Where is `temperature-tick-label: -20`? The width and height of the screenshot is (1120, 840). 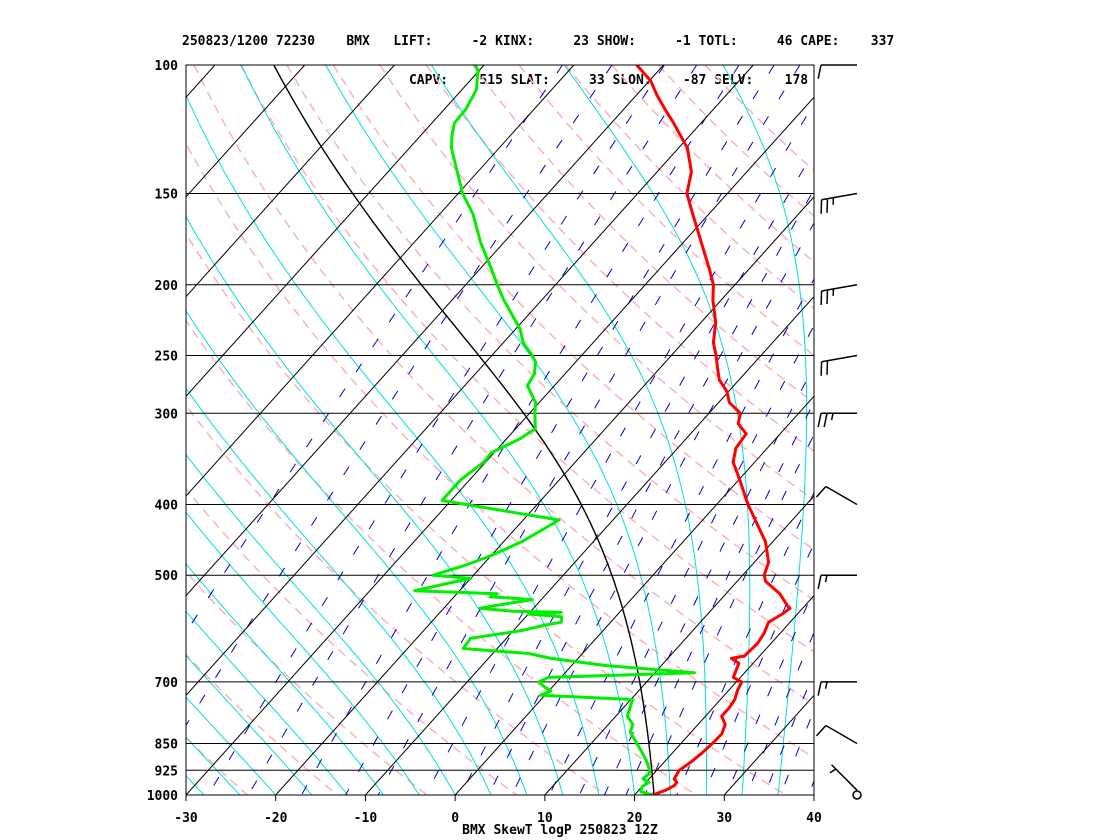 temperature-tick-label: -20 is located at coordinates (276, 818).